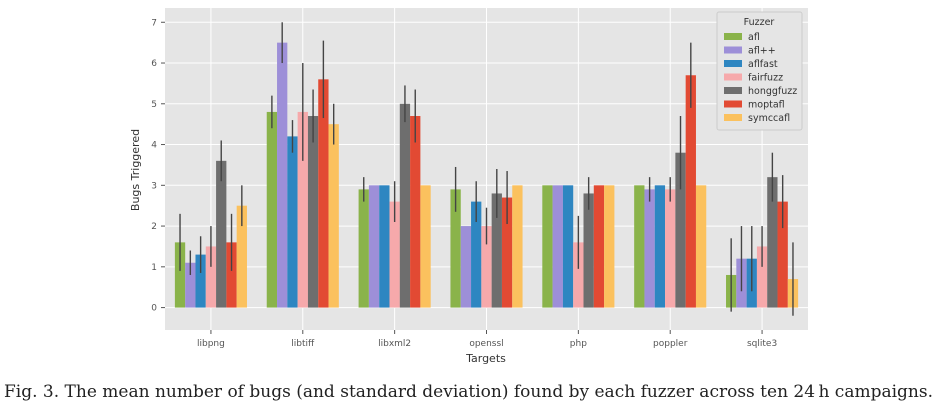 The width and height of the screenshot is (937, 415). What do you see at coordinates (496, 250) in the screenshot?
I see `bar-honggfuzz-openssl` at bounding box center [496, 250].